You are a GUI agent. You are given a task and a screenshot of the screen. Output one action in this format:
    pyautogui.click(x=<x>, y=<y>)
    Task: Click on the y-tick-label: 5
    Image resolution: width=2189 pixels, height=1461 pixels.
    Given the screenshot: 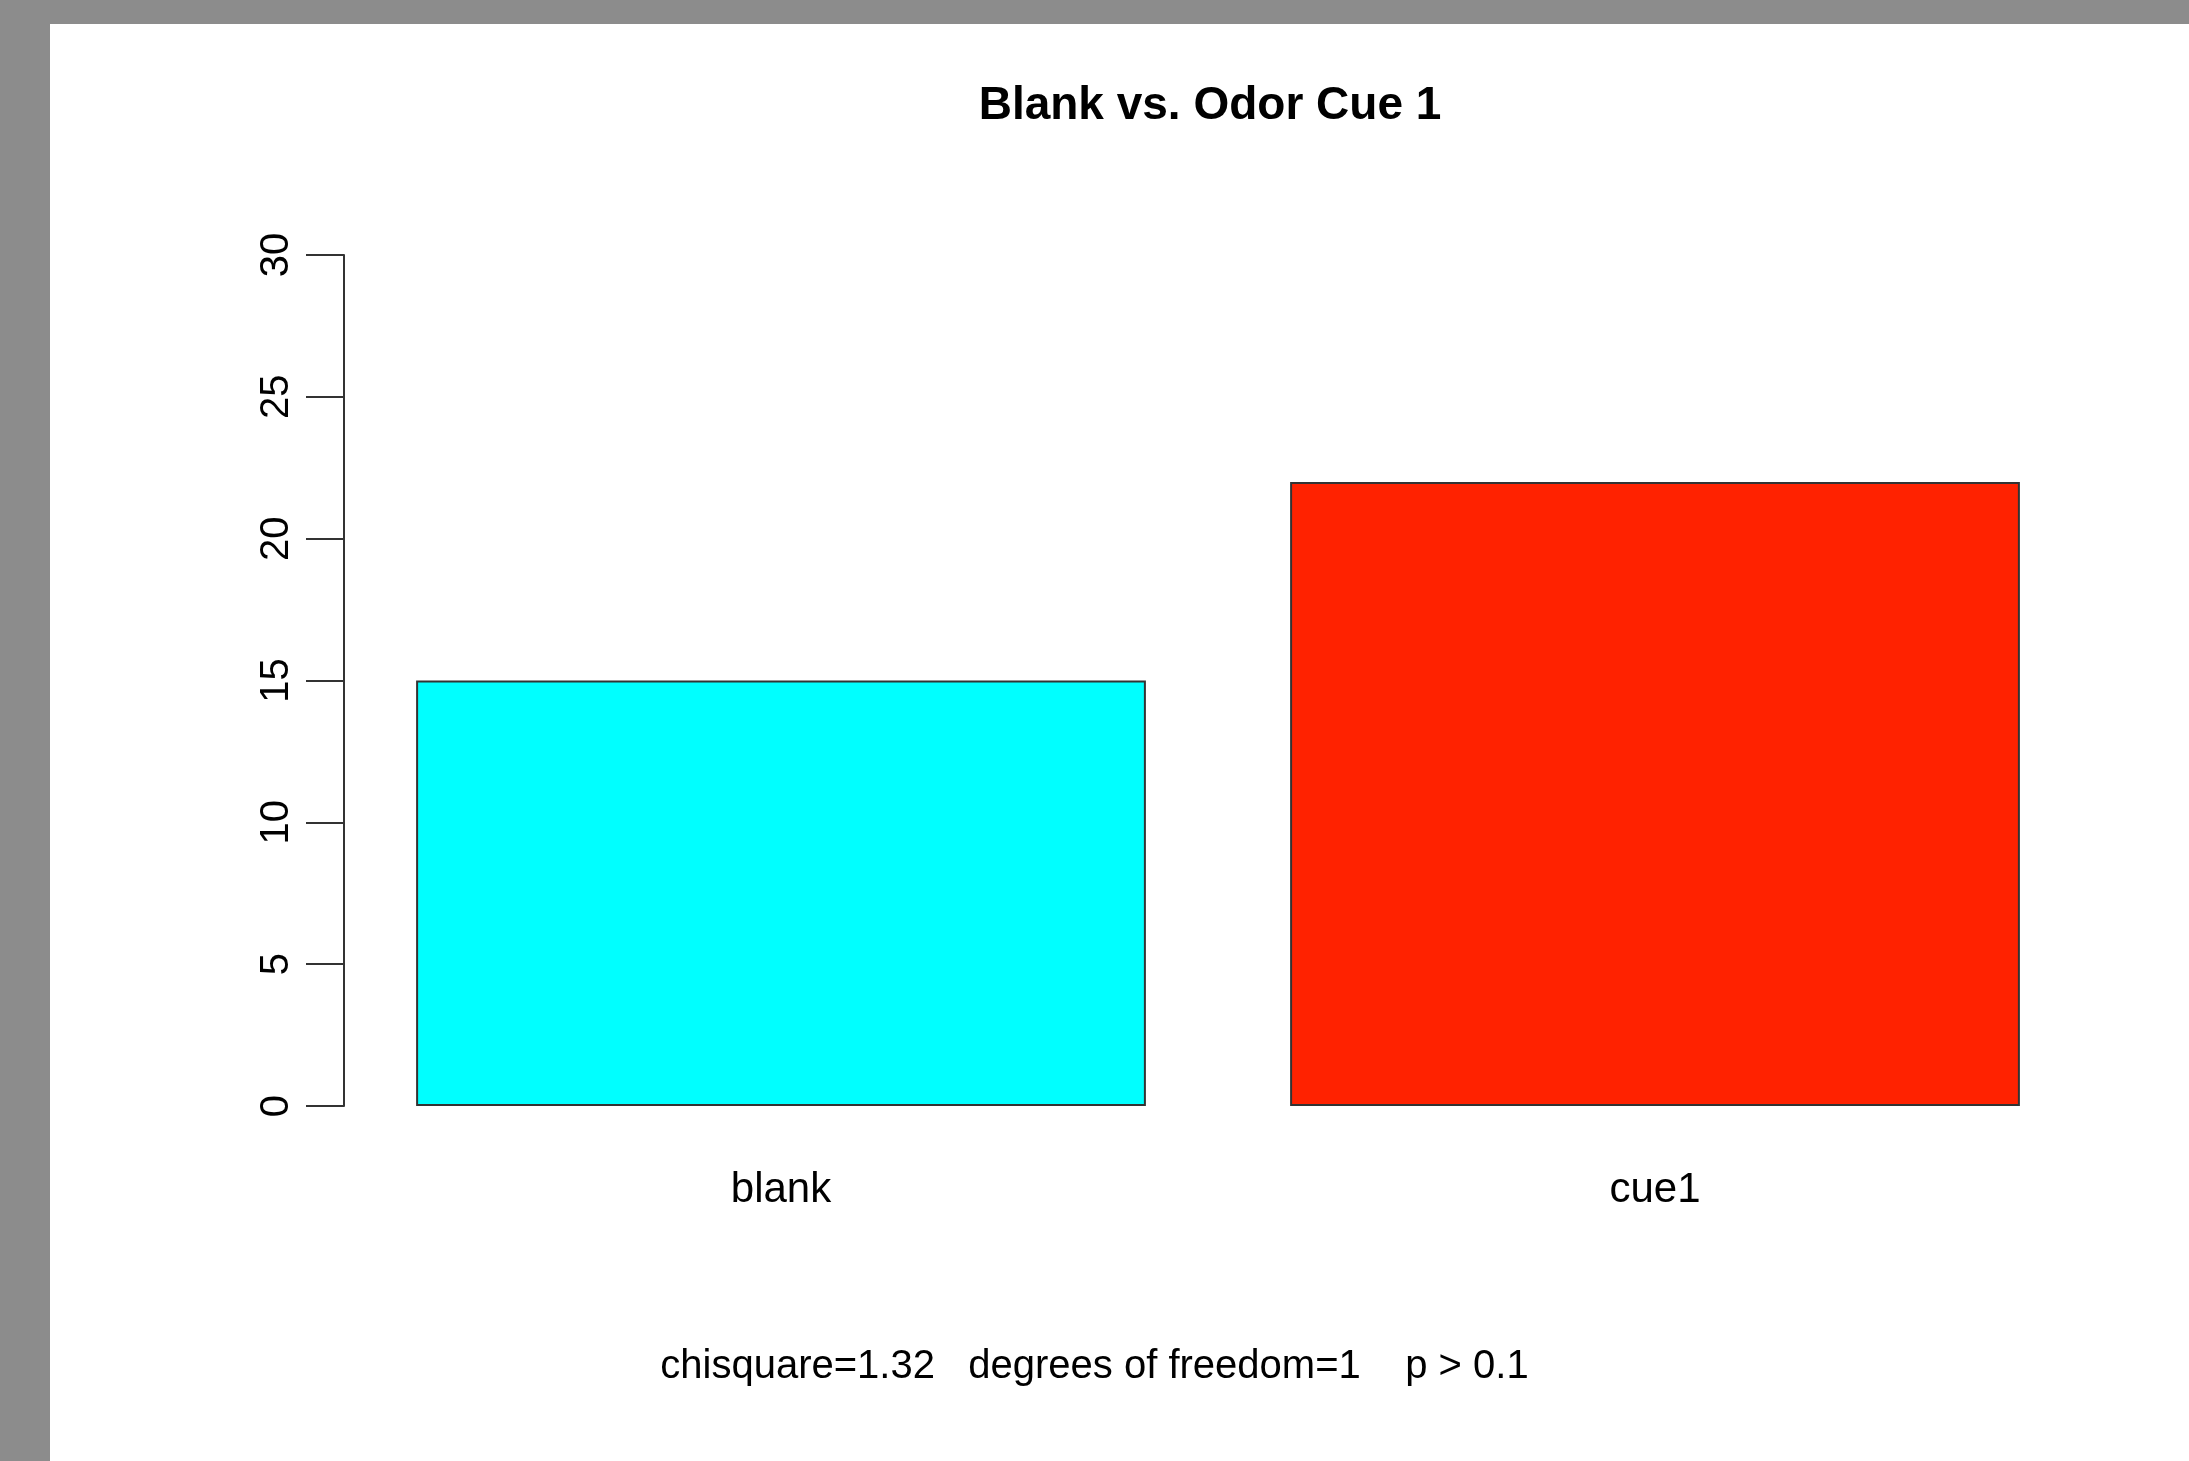 What is the action you would take?
    pyautogui.click(x=274, y=964)
    